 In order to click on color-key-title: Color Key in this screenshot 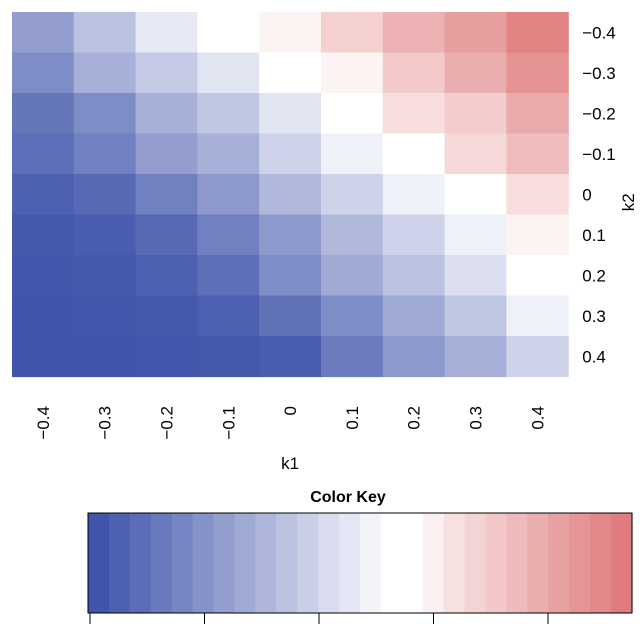, I will do `click(348, 497)`.